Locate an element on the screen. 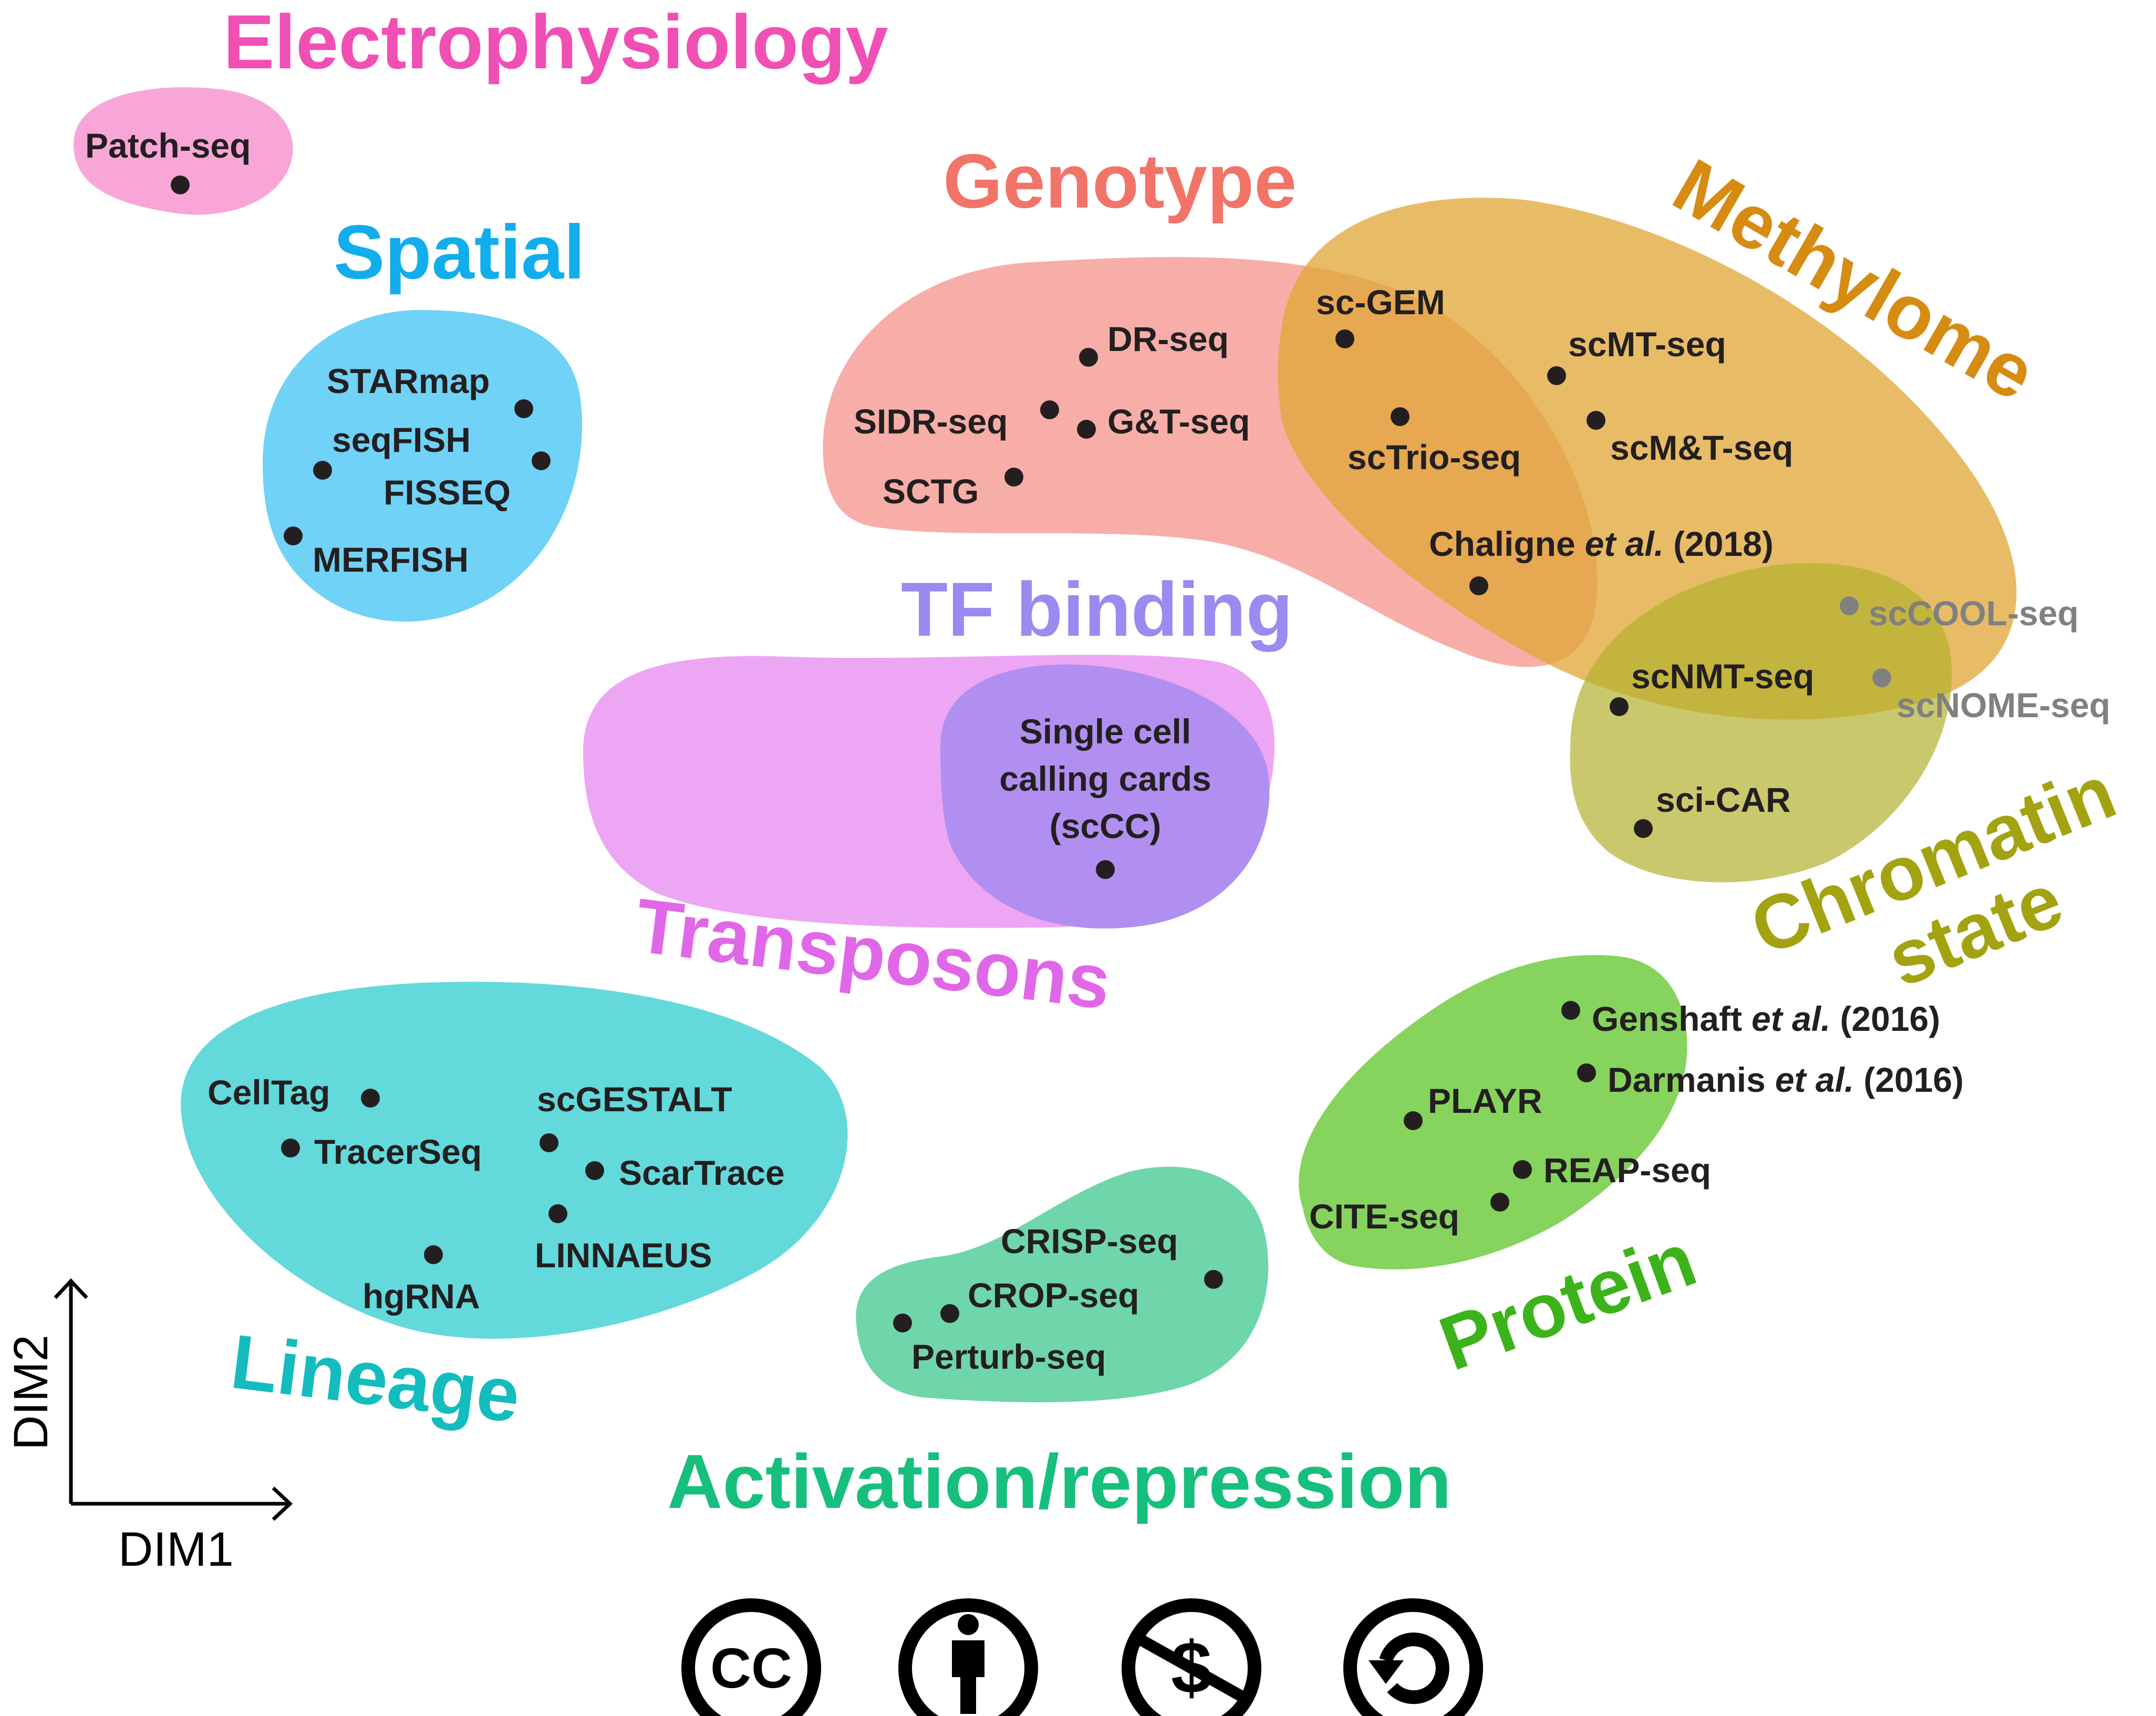  method-dot-genshaft is located at coordinates (1571, 1010).